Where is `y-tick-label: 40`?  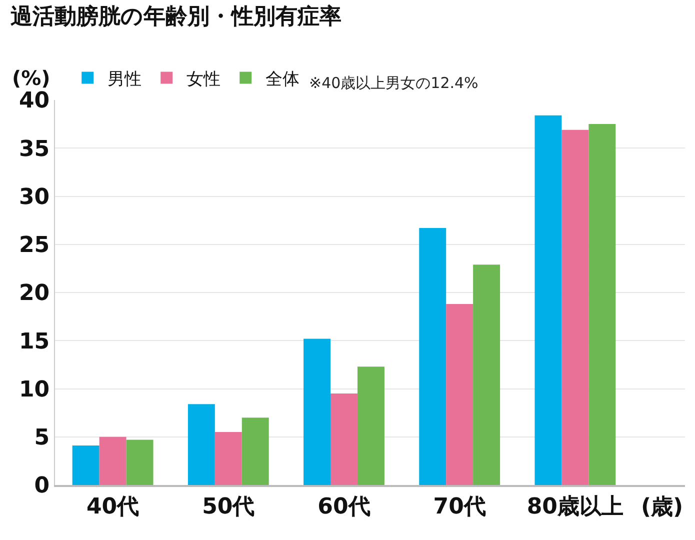 y-tick-label: 40 is located at coordinates (34, 101).